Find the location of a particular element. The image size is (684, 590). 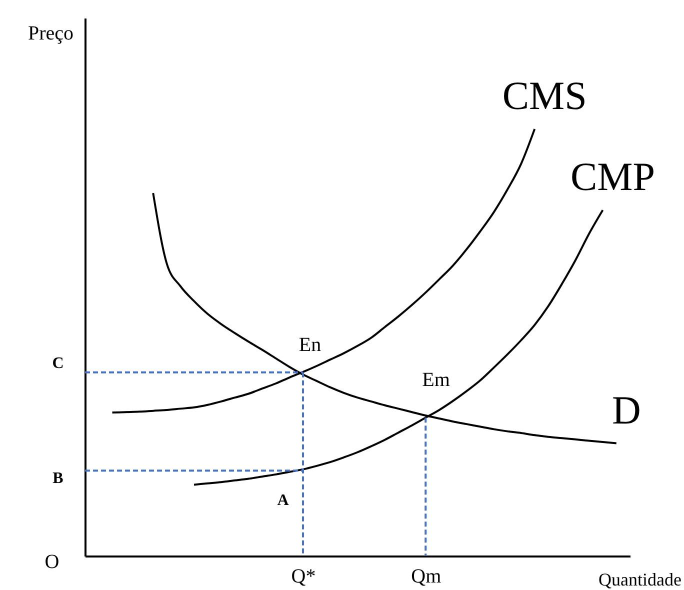

text: C is located at coordinates (58, 363).